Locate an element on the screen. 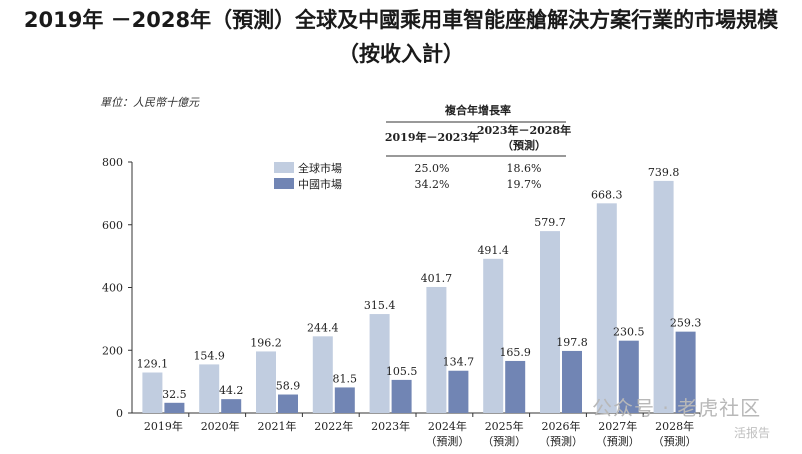 The image size is (802, 454). x-tick-label: 2023年 is located at coordinates (390, 426).